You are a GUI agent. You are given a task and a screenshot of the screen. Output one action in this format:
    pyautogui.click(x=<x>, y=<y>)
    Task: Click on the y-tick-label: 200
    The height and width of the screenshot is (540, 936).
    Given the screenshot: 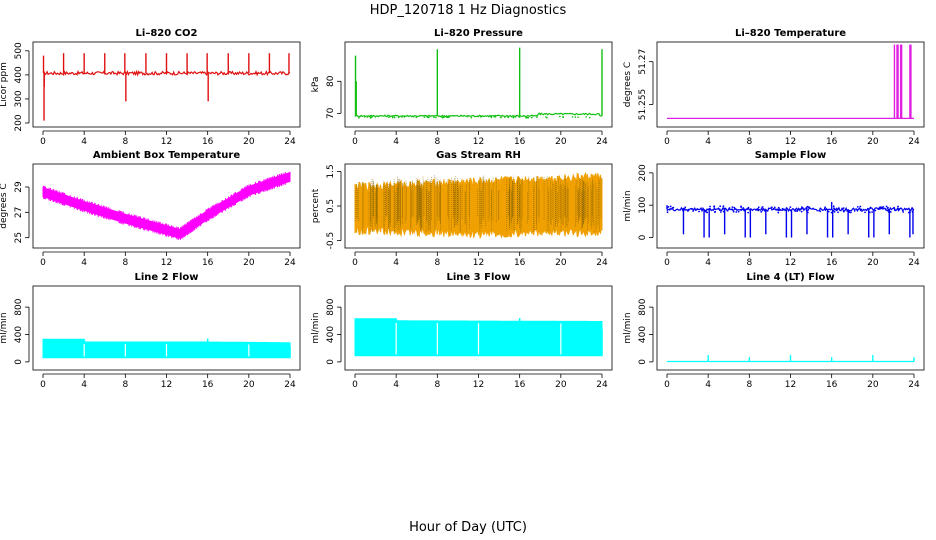 What is the action you would take?
    pyautogui.click(x=643, y=172)
    